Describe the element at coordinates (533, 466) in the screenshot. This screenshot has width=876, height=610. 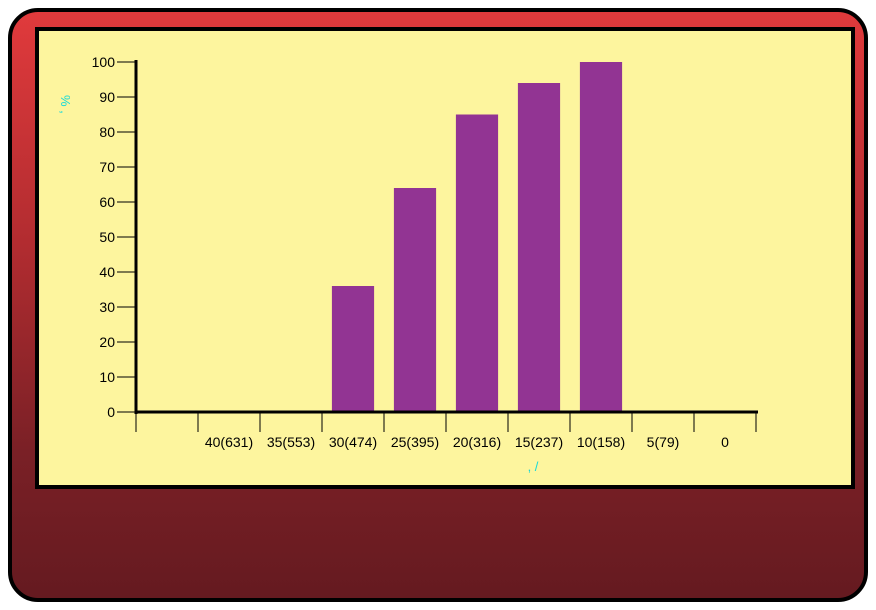
I see `x-axis-title: , /` at that location.